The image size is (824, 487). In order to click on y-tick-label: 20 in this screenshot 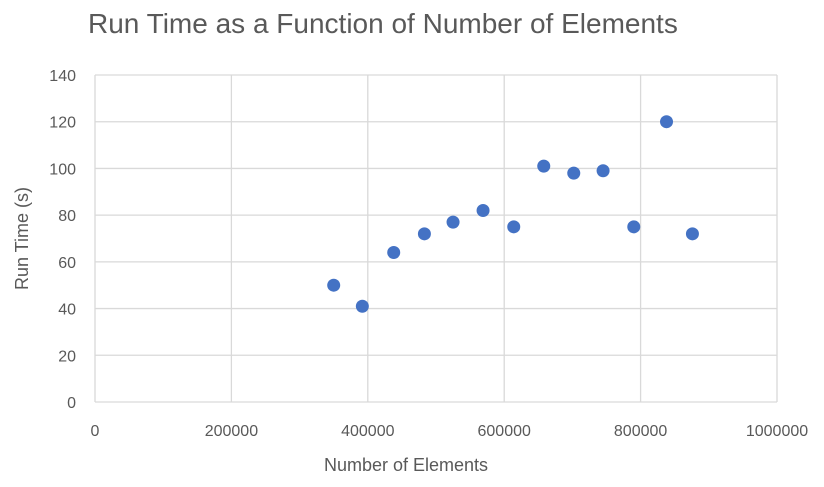, I will do `click(67, 356)`.